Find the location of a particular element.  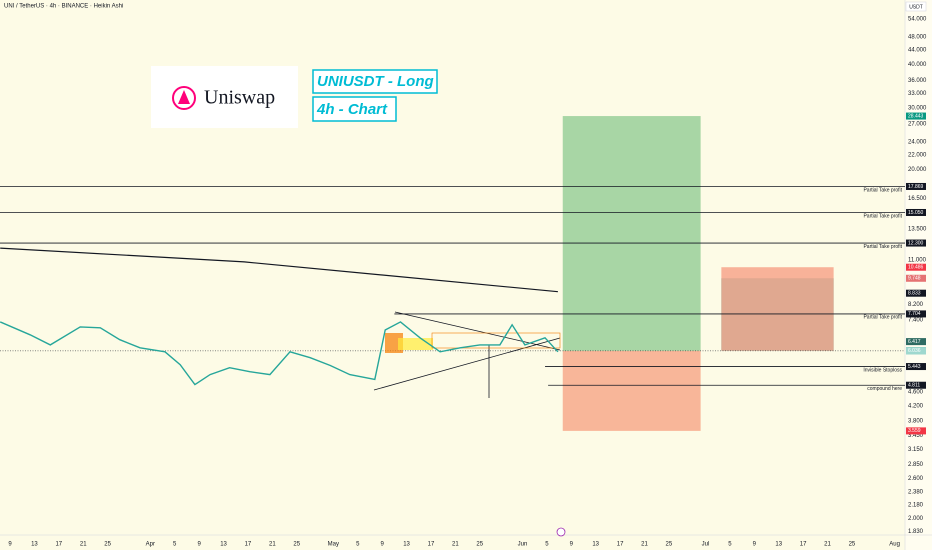

subtitle: 4h - Chart is located at coordinates (352, 109).